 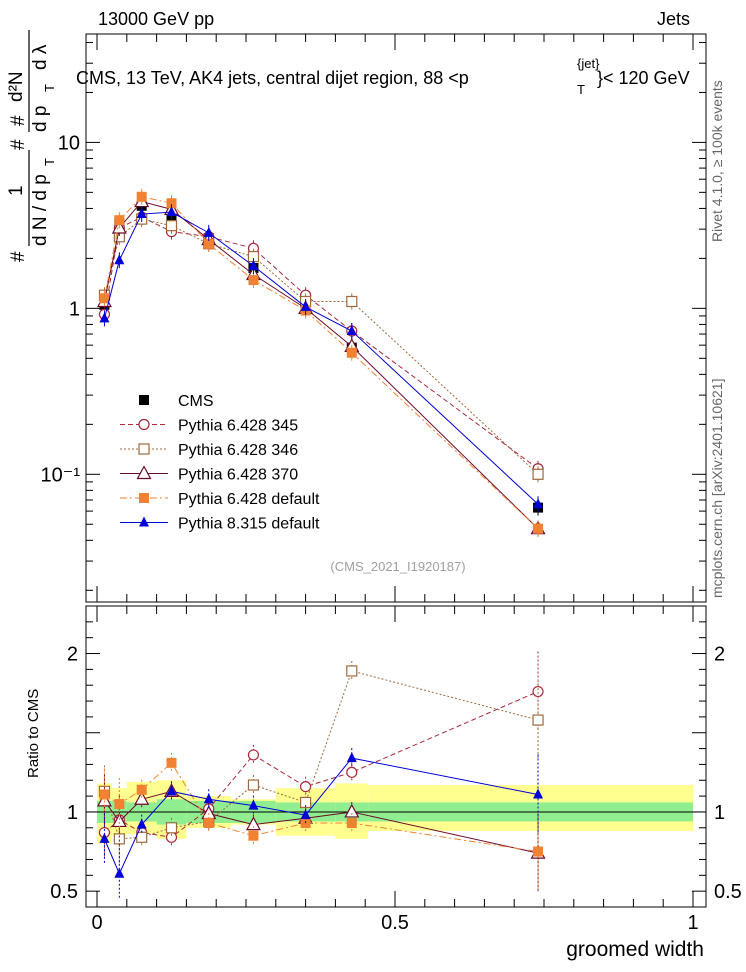 What do you see at coordinates (176, 401) in the screenshot?
I see `legend-entry: CMS` at bounding box center [176, 401].